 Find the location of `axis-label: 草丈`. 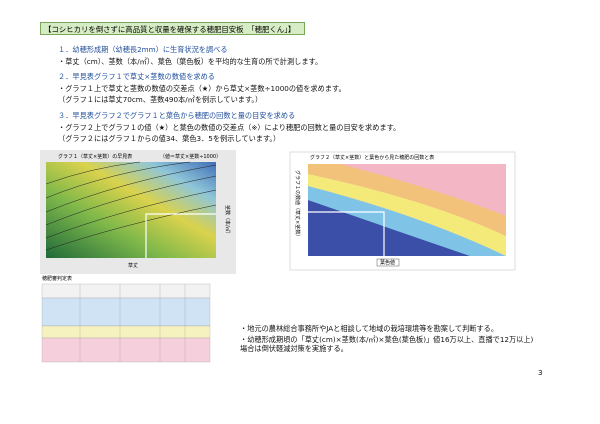

axis-label: 草丈 is located at coordinates (133, 265).